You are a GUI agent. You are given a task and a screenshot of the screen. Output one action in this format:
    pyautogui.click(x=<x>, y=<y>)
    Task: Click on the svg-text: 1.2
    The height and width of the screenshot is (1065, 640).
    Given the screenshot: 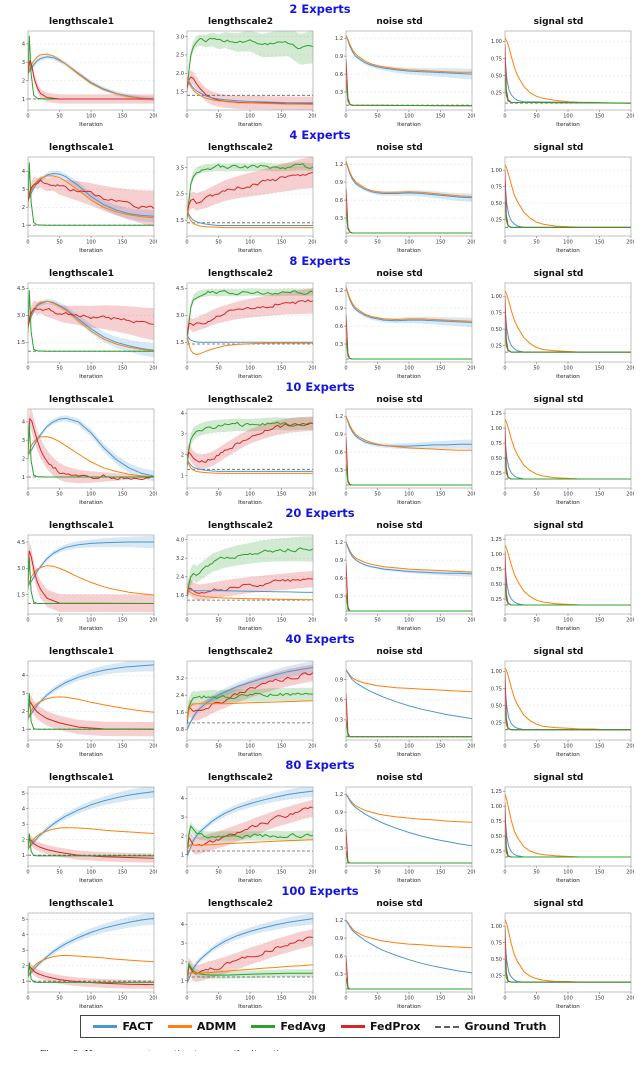 What is the action you would take?
    pyautogui.click(x=339, y=417)
    